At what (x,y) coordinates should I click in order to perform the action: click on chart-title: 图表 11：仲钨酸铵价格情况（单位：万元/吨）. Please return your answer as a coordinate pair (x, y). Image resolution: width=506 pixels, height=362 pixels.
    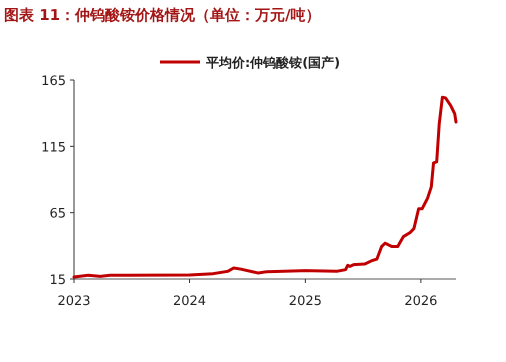
    Looking at the image, I should click on (162, 15).